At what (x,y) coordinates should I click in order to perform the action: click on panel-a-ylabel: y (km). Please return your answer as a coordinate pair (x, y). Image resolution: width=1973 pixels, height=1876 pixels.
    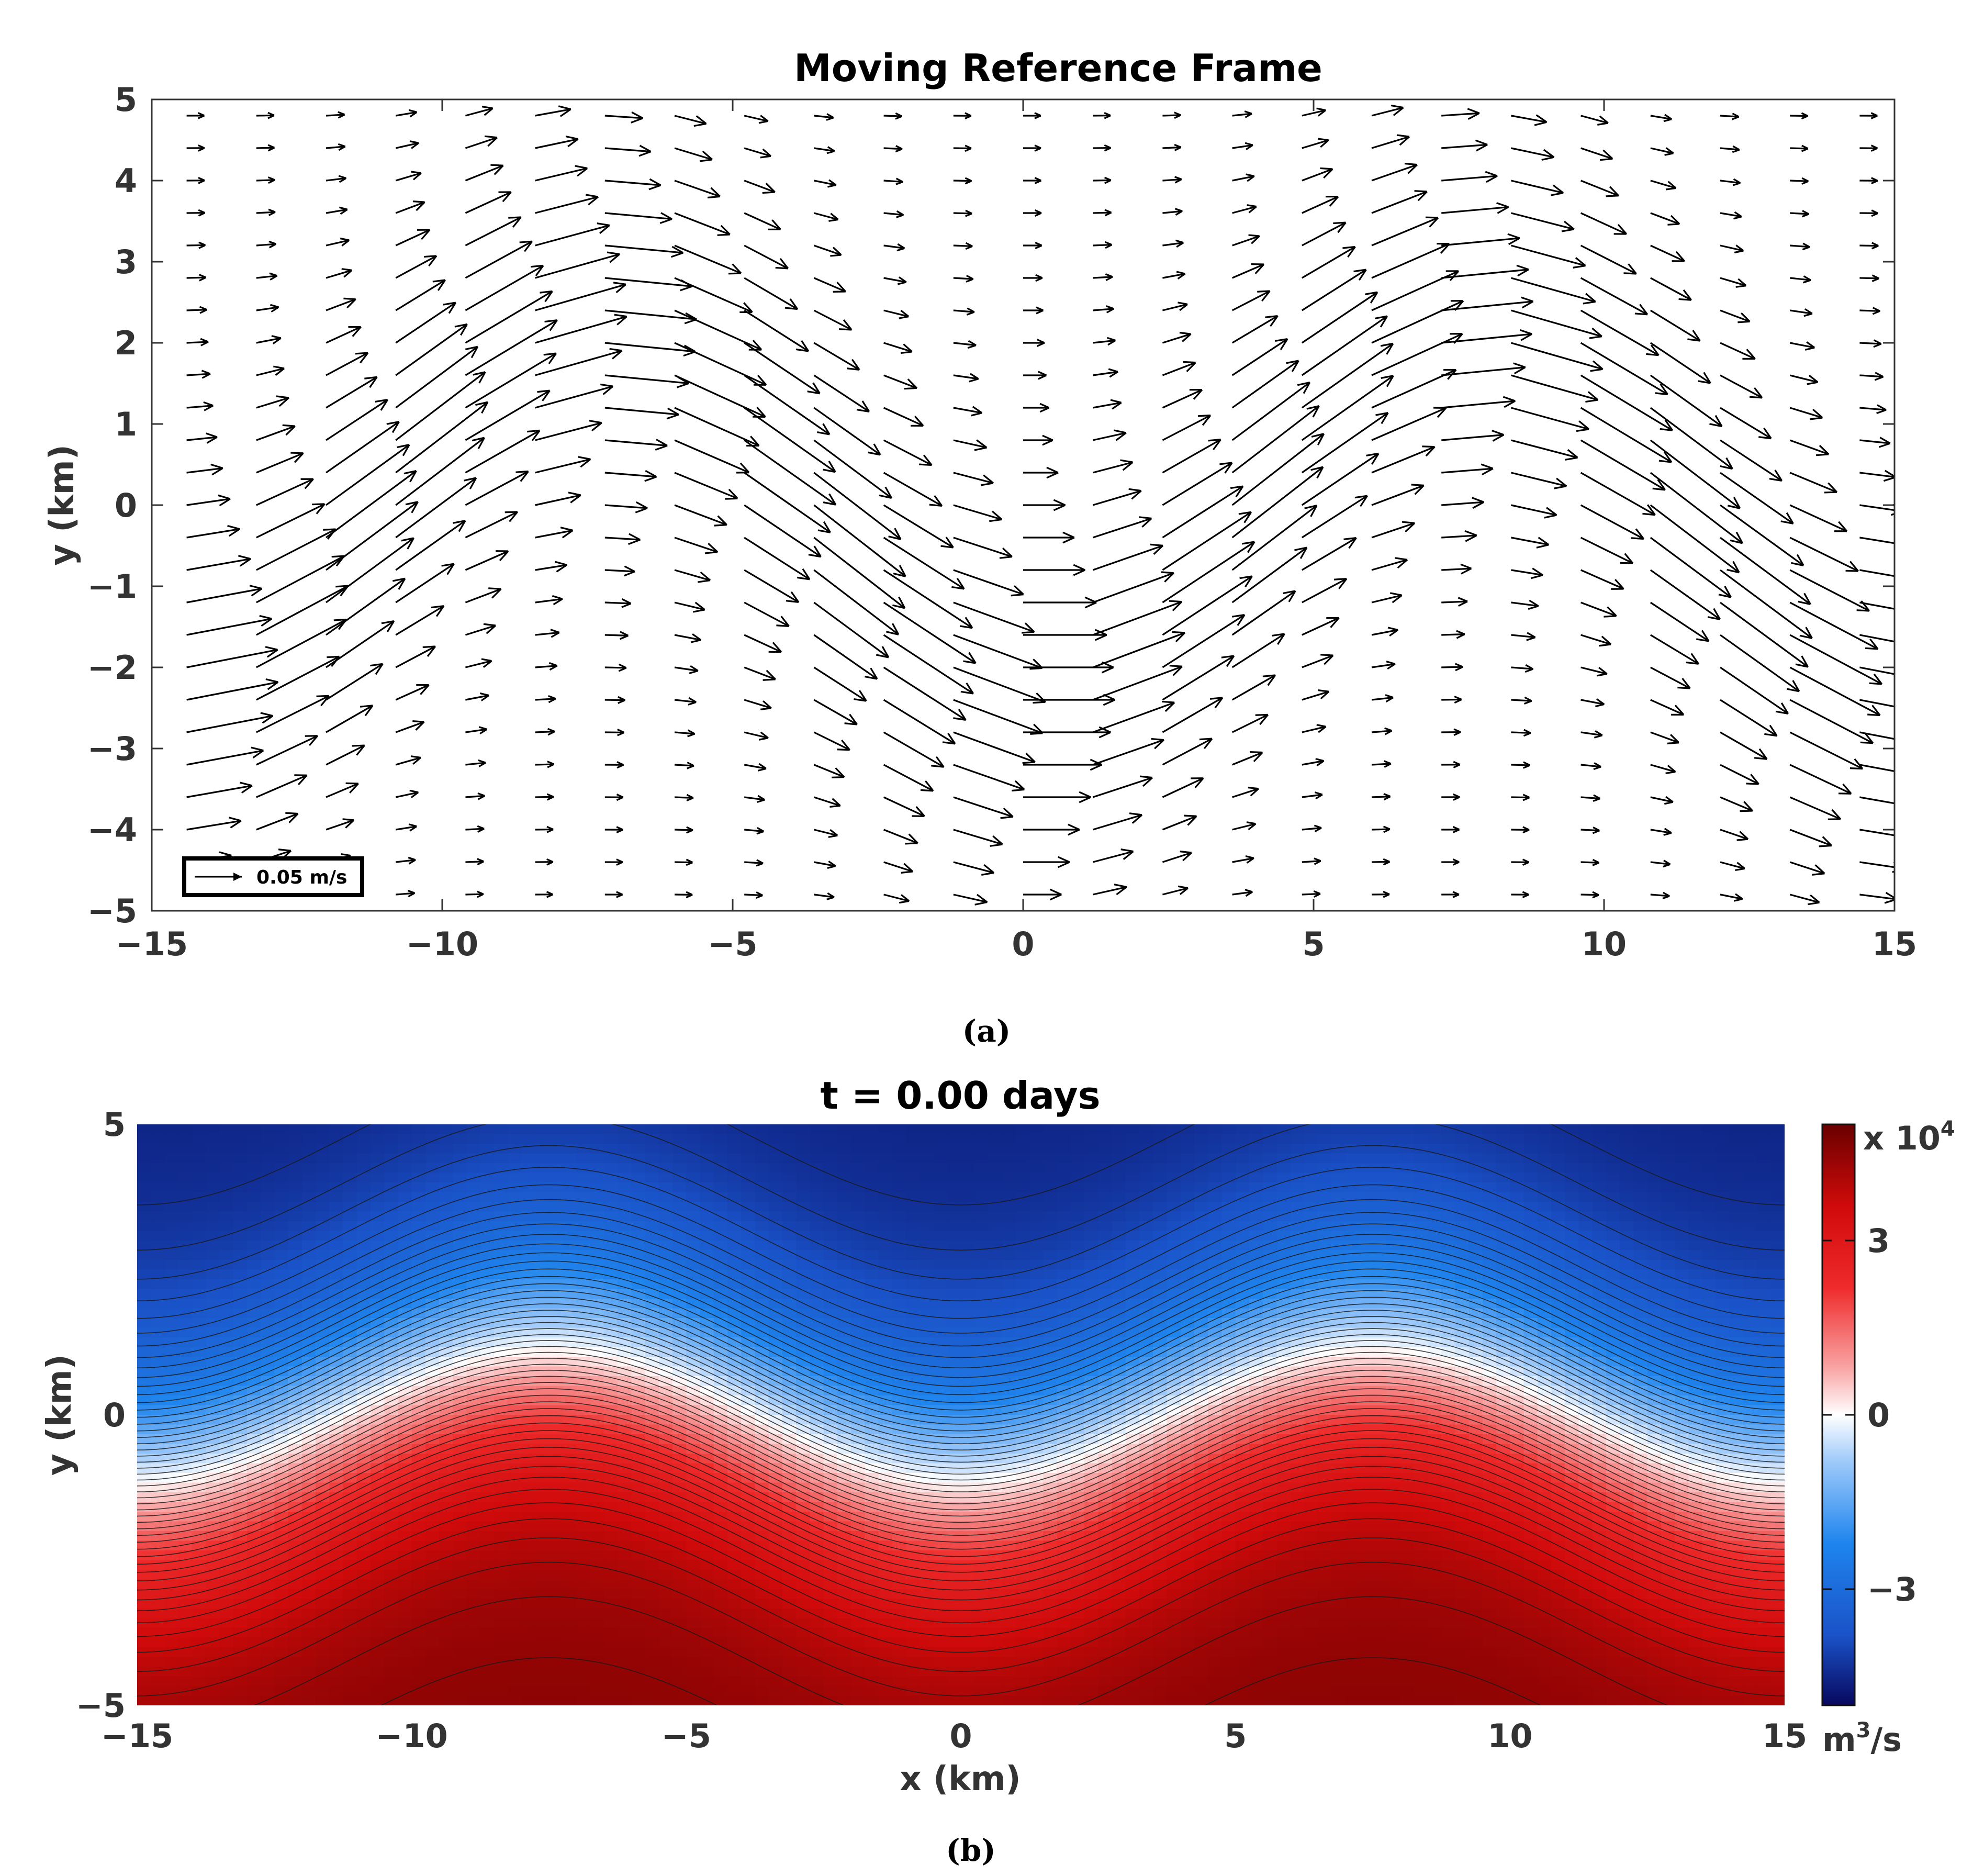
    Looking at the image, I should click on (62, 505).